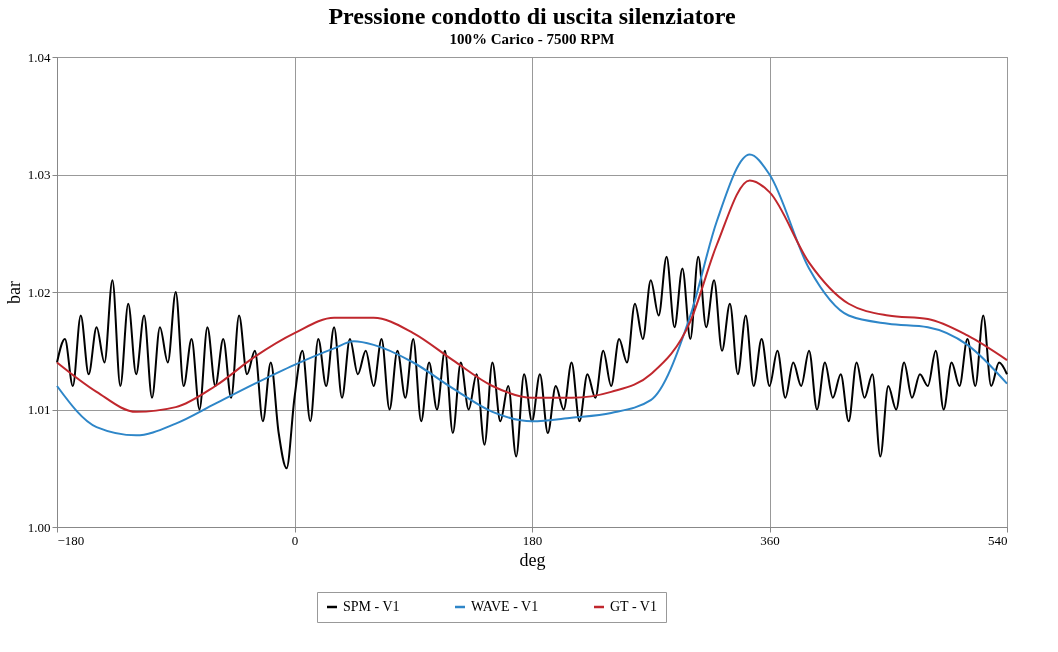  I want to click on y-tick-label: 1.00, so click(39, 527).